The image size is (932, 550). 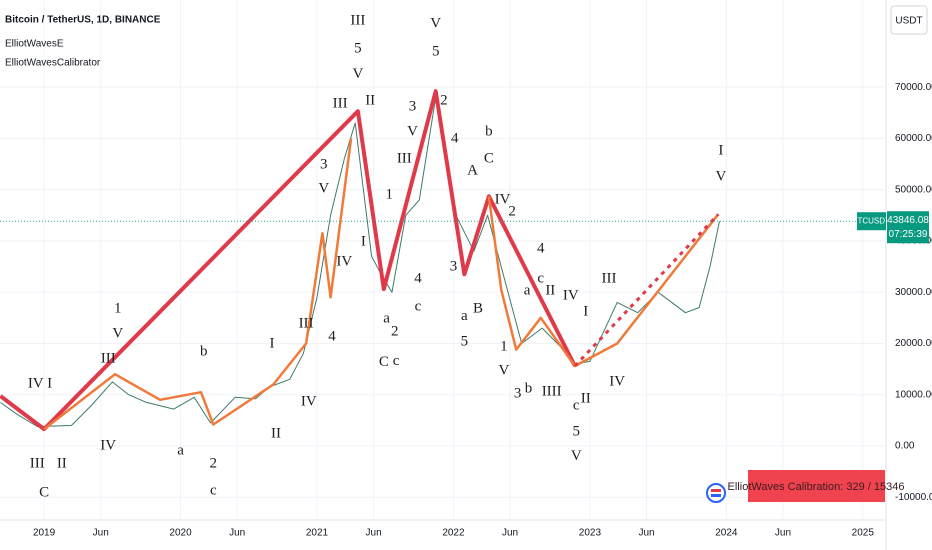 What do you see at coordinates (478, 309) in the screenshot?
I see `wave-label: B` at bounding box center [478, 309].